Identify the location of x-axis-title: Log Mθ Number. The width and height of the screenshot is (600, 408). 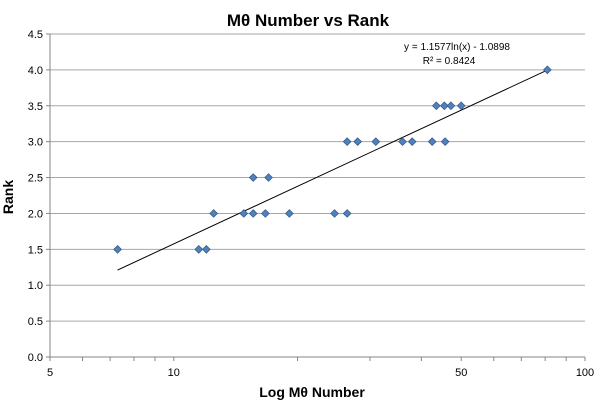
(312, 392).